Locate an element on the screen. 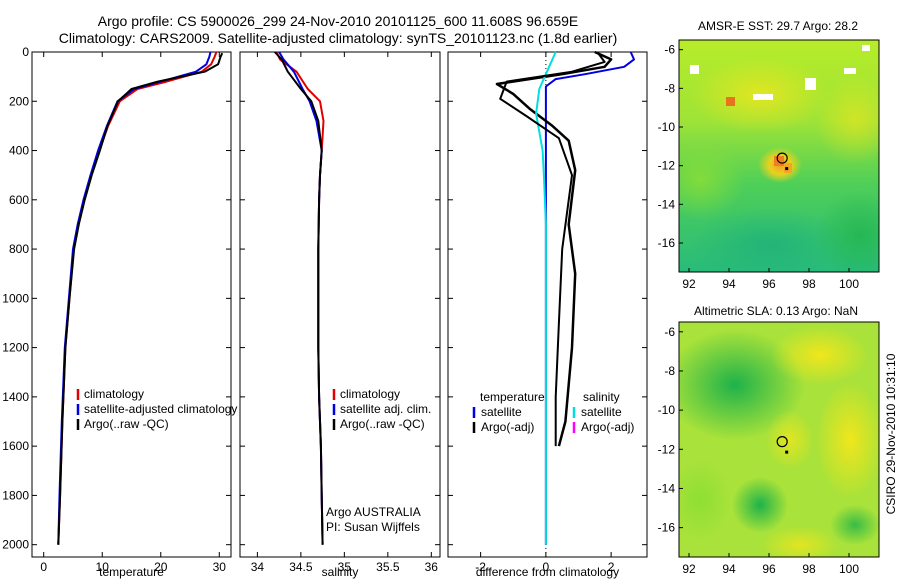 This screenshot has width=900, height=580. sla_map-float-marker is located at coordinates (782, 442).